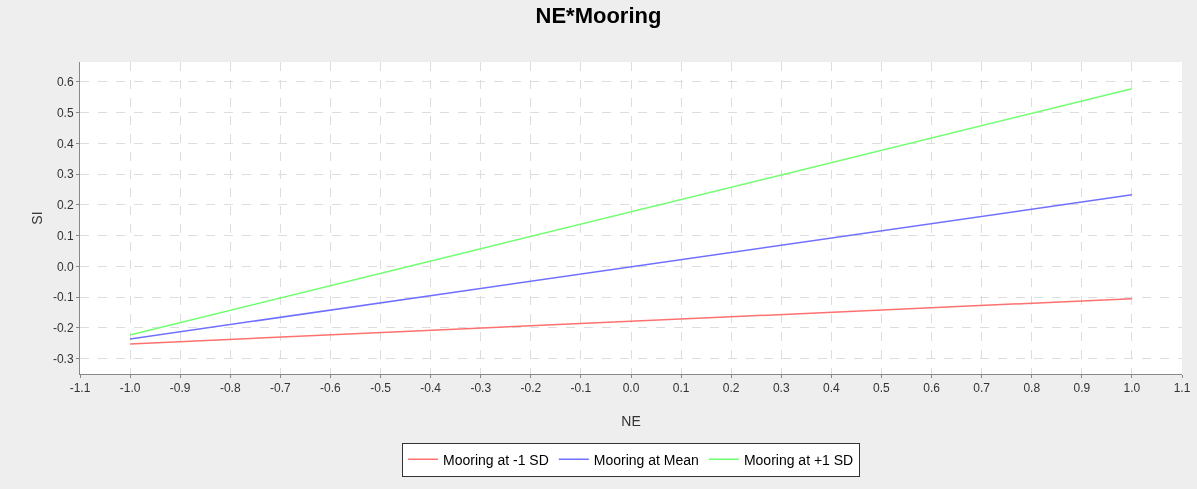 This screenshot has width=1197, height=489. What do you see at coordinates (65, 143) in the screenshot?
I see `y-tick-label: 0.4` at bounding box center [65, 143].